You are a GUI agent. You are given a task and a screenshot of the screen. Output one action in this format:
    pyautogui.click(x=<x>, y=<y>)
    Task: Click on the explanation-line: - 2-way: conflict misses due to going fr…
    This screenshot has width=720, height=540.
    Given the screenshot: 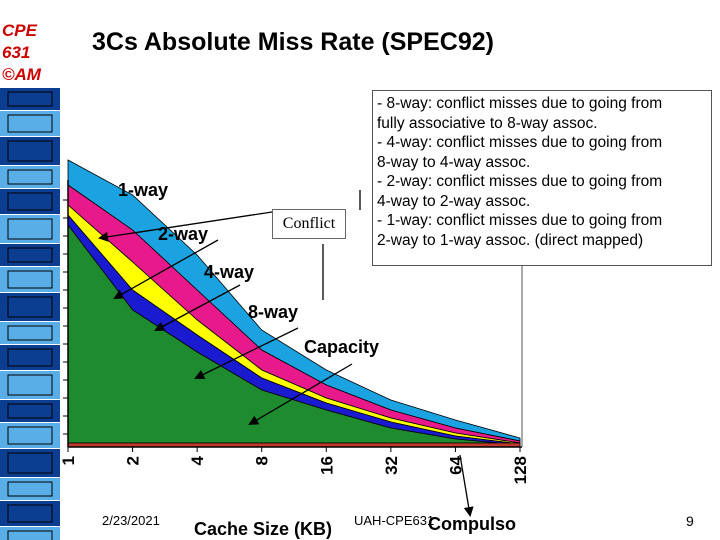 What is the action you would take?
    pyautogui.click(x=520, y=181)
    